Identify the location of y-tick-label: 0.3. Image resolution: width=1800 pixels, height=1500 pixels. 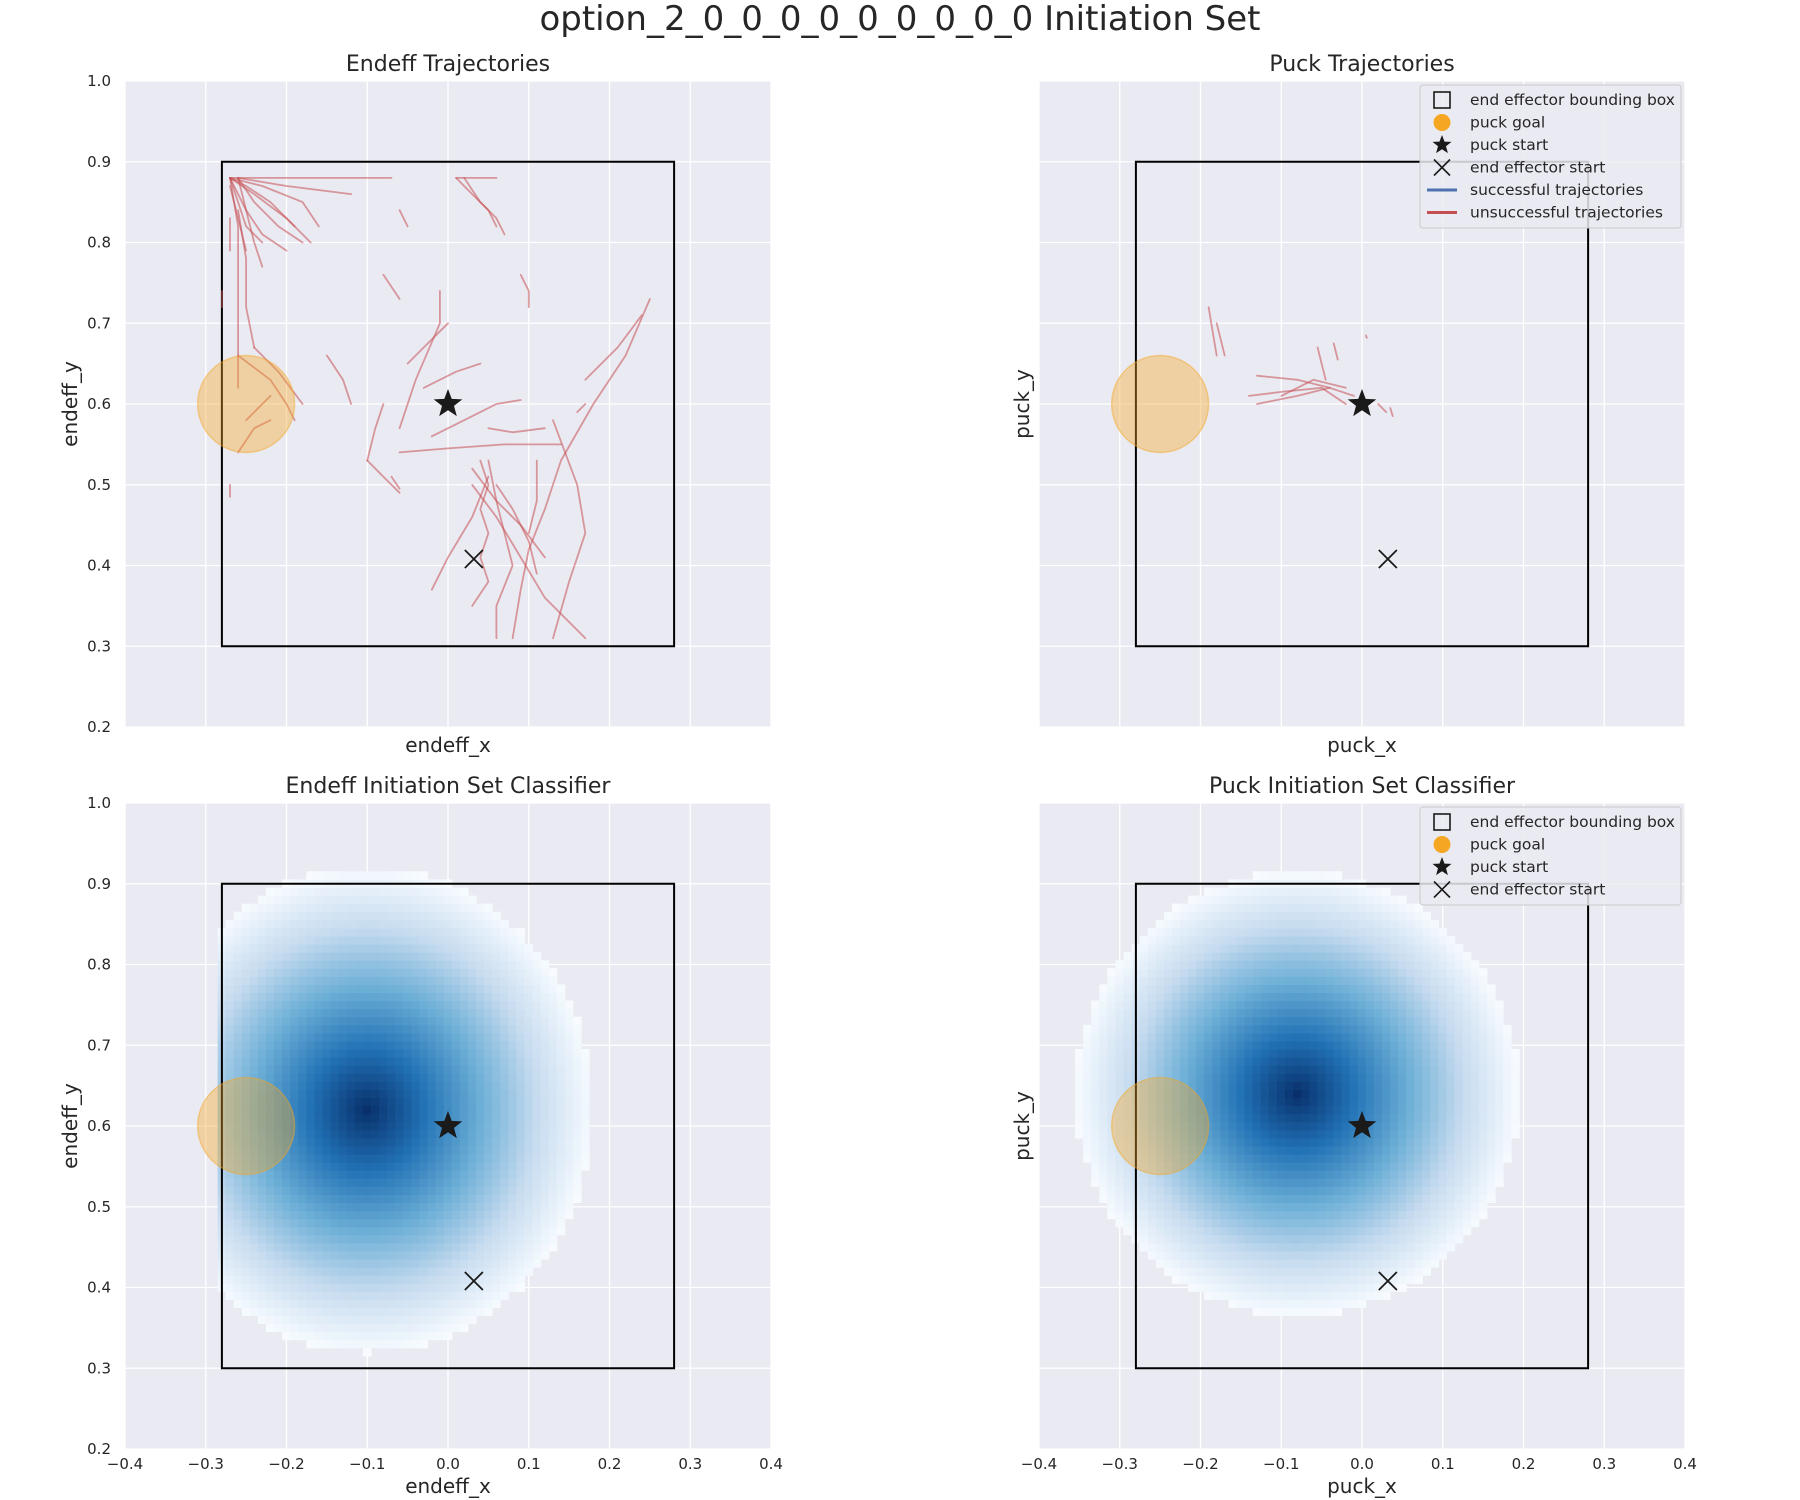
(99, 646).